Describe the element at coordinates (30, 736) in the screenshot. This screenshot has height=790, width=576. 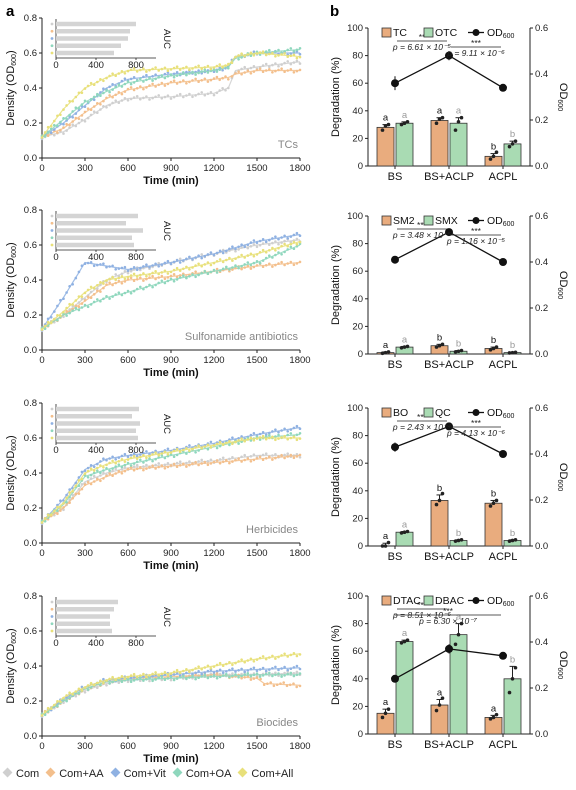
I see `y-tick-label: 0.0` at that location.